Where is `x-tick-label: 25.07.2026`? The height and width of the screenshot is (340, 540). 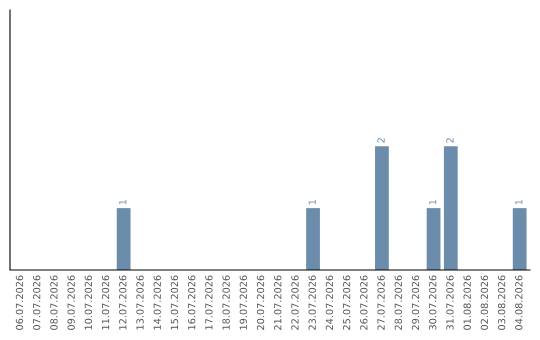
x-tick-label: 25.07.2026 is located at coordinates (346, 302).